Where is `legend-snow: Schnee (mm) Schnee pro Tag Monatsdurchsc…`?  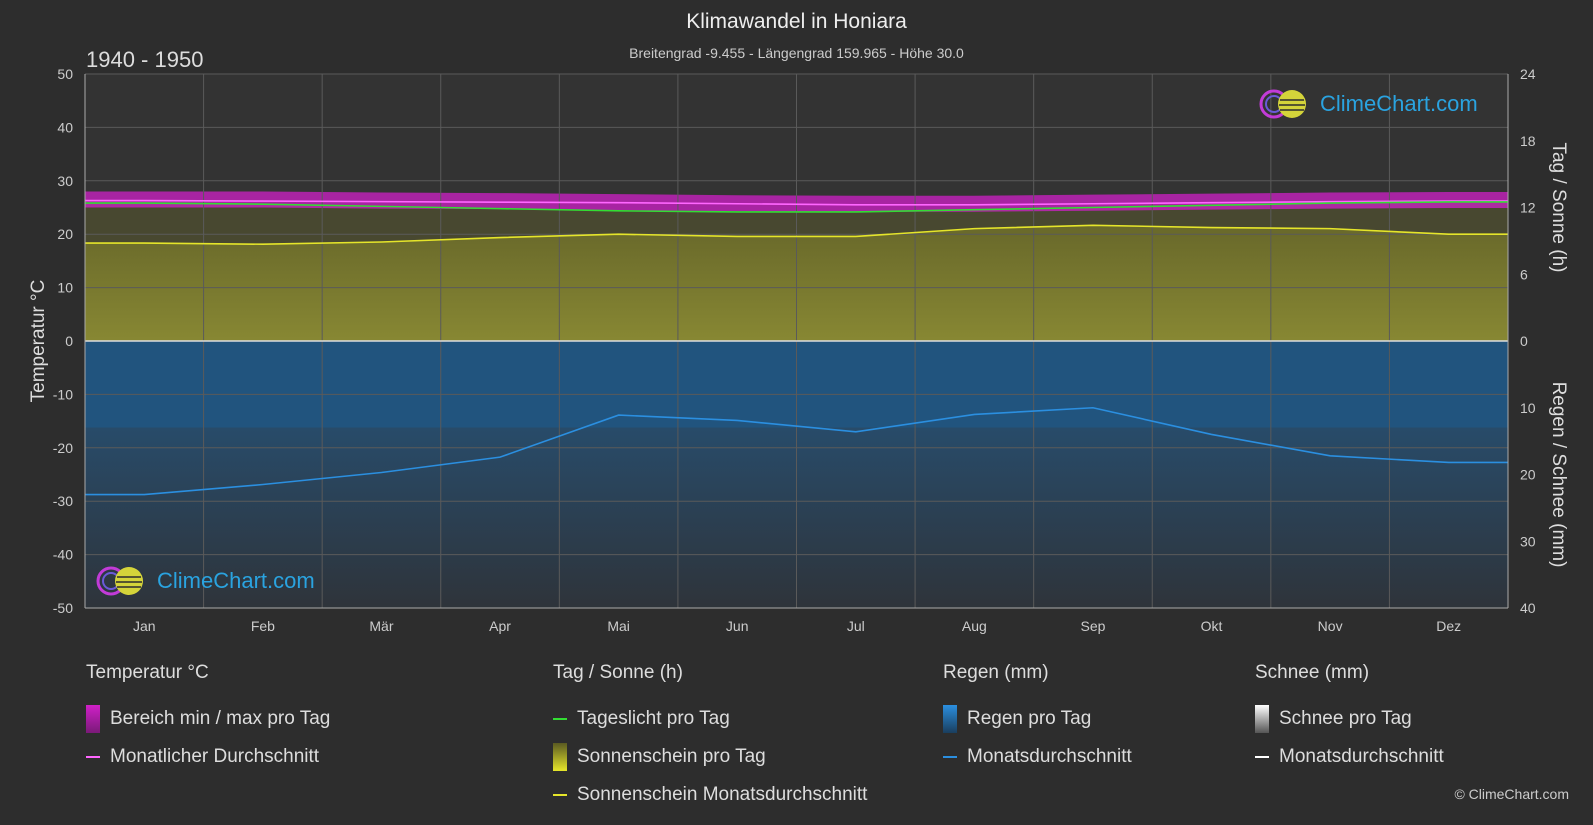 legend-snow: Schnee (mm) Schnee pro Tag Monatsdurchsc… is located at coordinates (1349, 719).